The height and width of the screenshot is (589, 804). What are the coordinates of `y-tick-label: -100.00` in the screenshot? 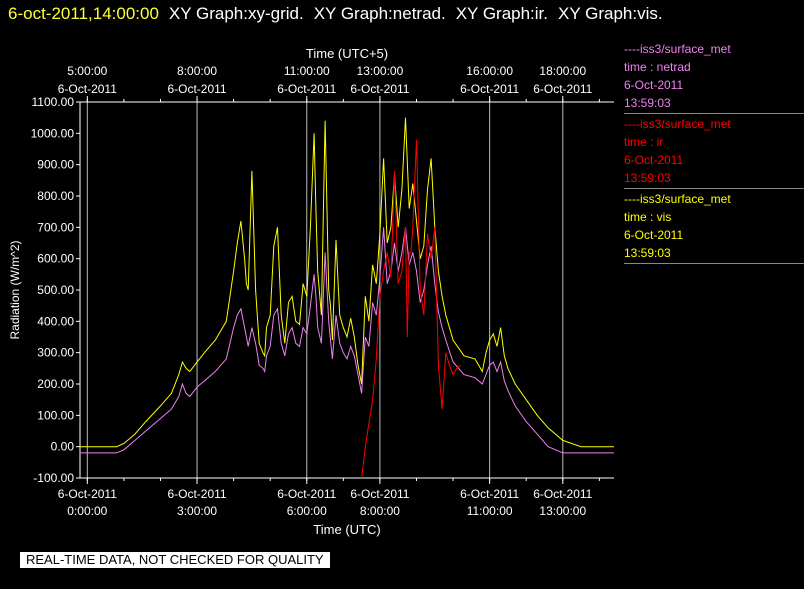 It's located at (53, 478).